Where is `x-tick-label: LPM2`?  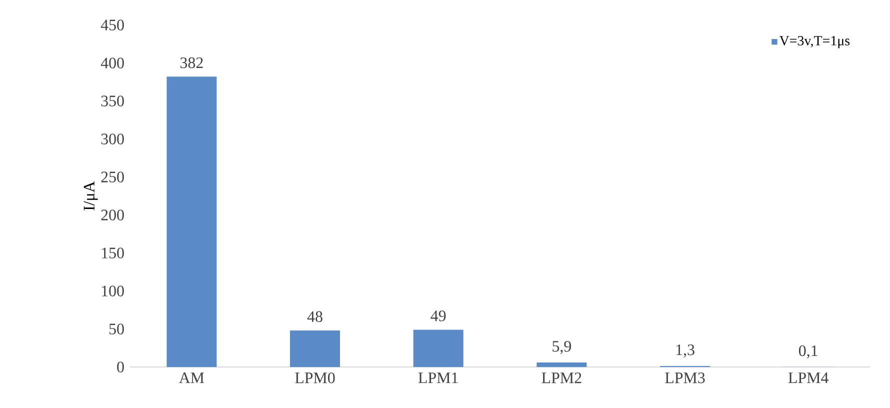 x-tick-label: LPM2 is located at coordinates (562, 378).